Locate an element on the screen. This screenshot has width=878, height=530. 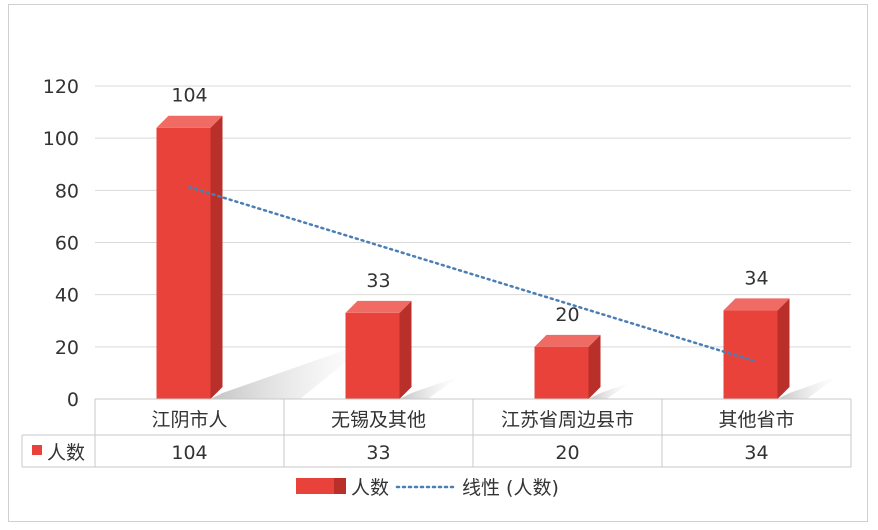
y-tick-label: 20 is located at coordinates (67, 348).